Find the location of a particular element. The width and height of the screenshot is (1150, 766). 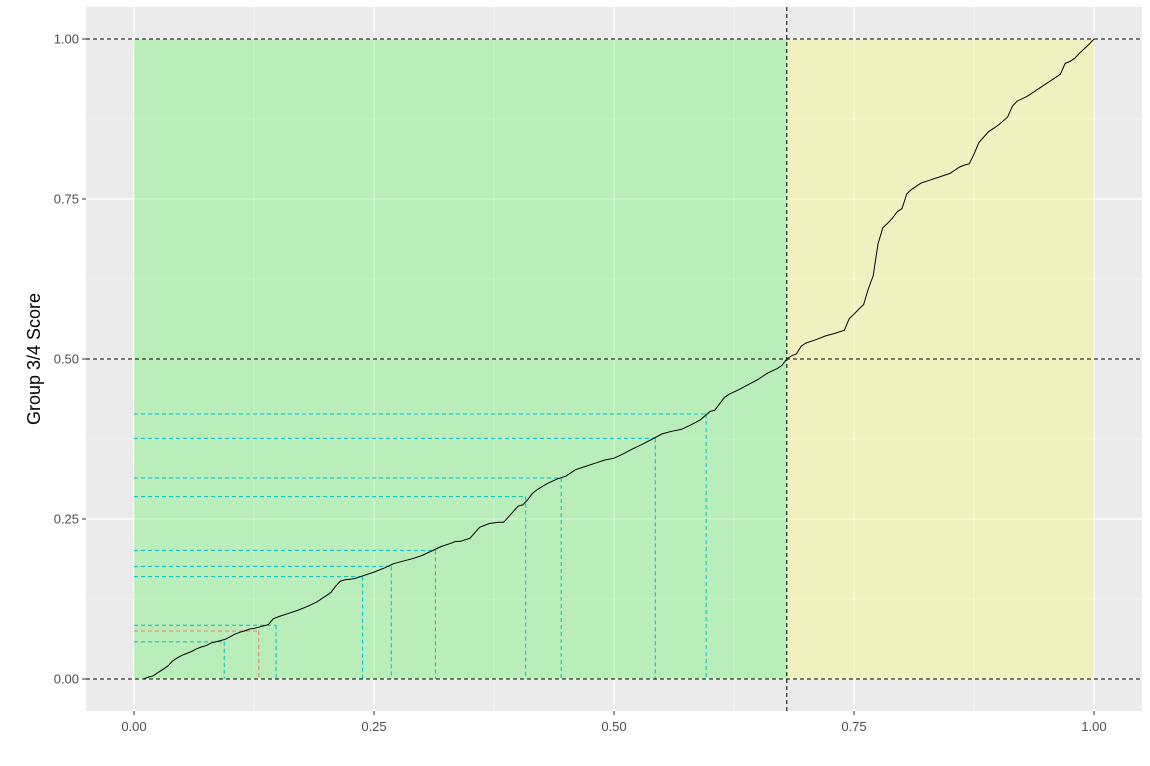

y-tick-label: 0.50 is located at coordinates (66, 359).